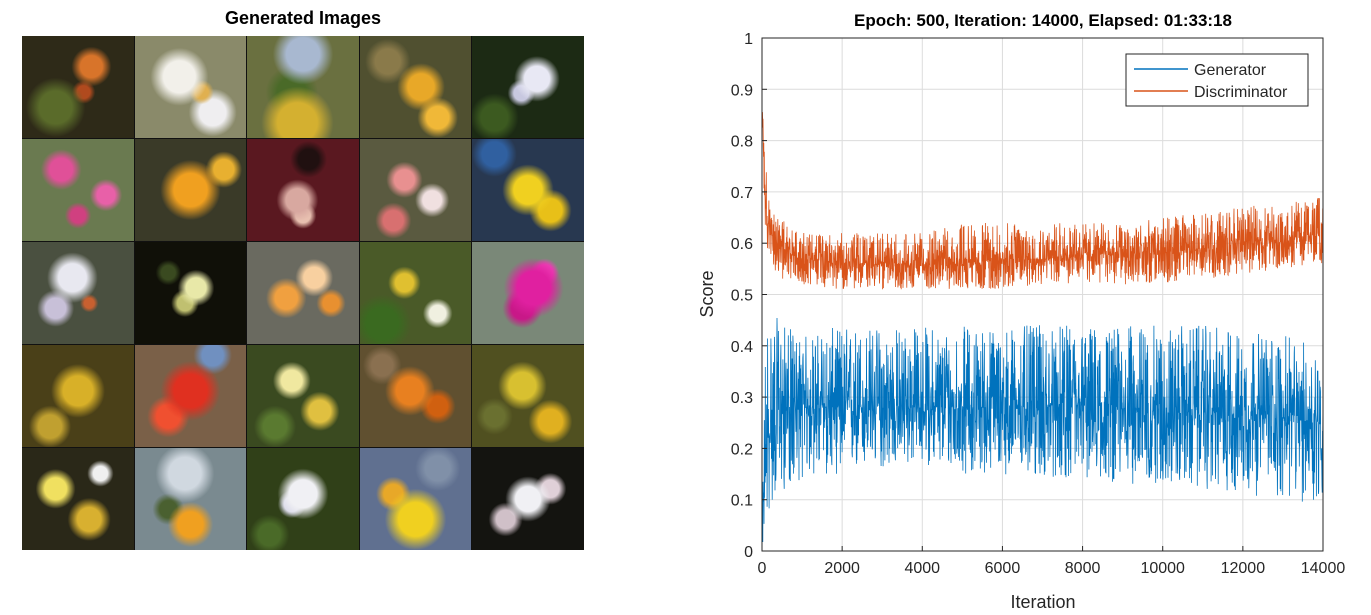 The image size is (1371, 615). I want to click on y-tick-label: 0.8, so click(742, 142).